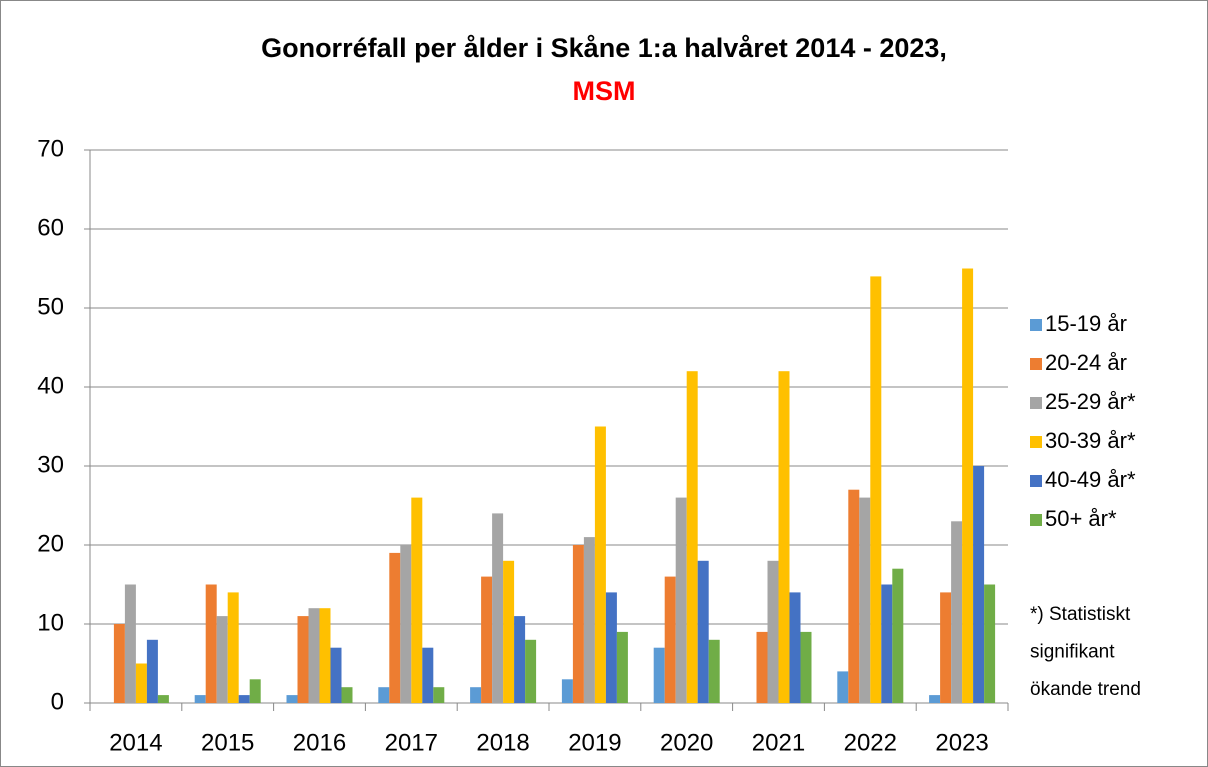 This screenshot has height=767, width=1208. Describe the element at coordinates (1090, 479) in the screenshot. I see `legend-label: 40-49 år*` at that location.